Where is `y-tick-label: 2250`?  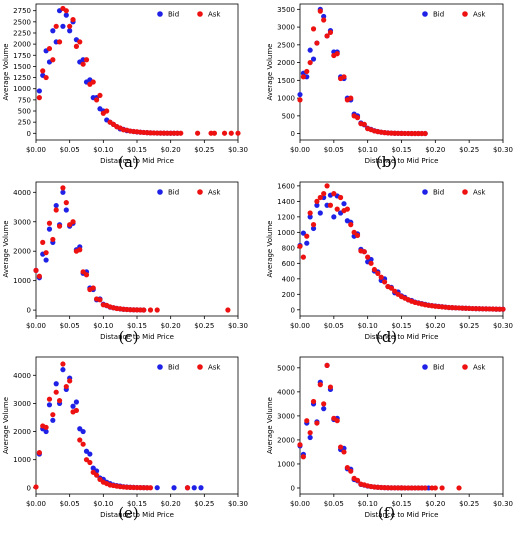
y-tick-label: 2250 is located at coordinates (22, 33).